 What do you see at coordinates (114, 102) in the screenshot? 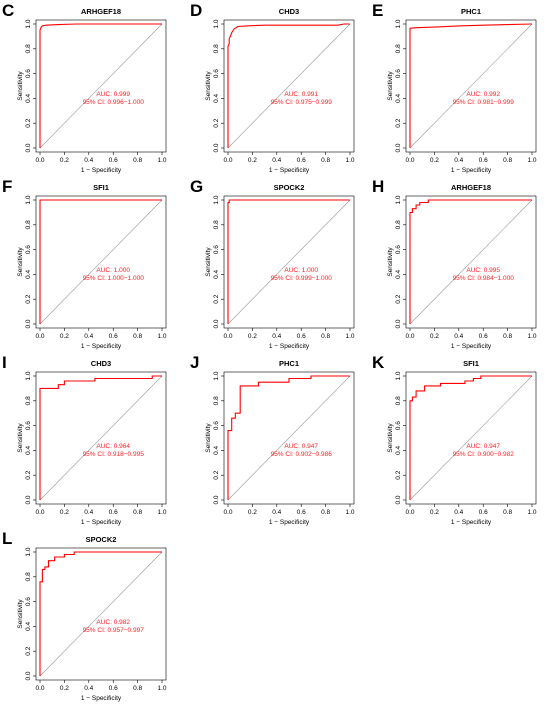
I see `auc-ci-label: 95% CI: 0.996−1.000` at bounding box center [114, 102].